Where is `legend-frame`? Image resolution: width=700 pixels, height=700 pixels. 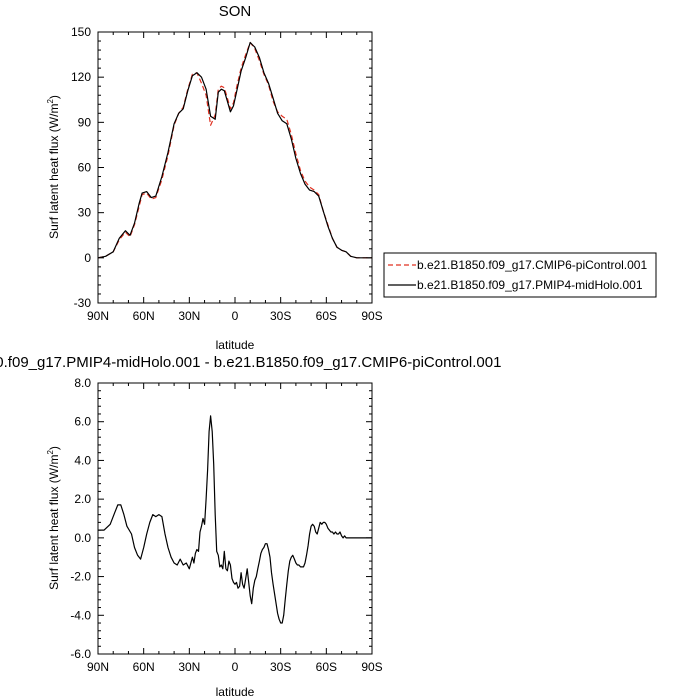
legend-frame is located at coordinates (520, 275).